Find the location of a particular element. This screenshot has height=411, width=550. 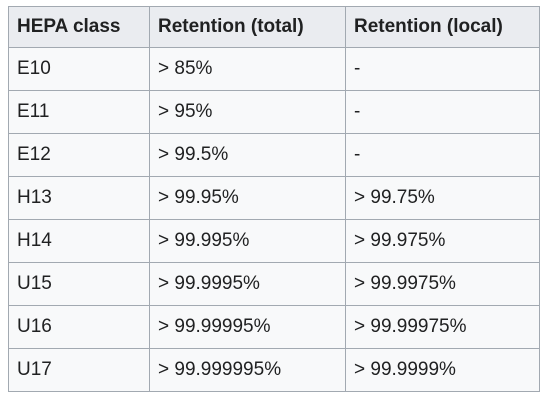

table-row: H14 > 99.995% > 99.975% is located at coordinates (274, 241).